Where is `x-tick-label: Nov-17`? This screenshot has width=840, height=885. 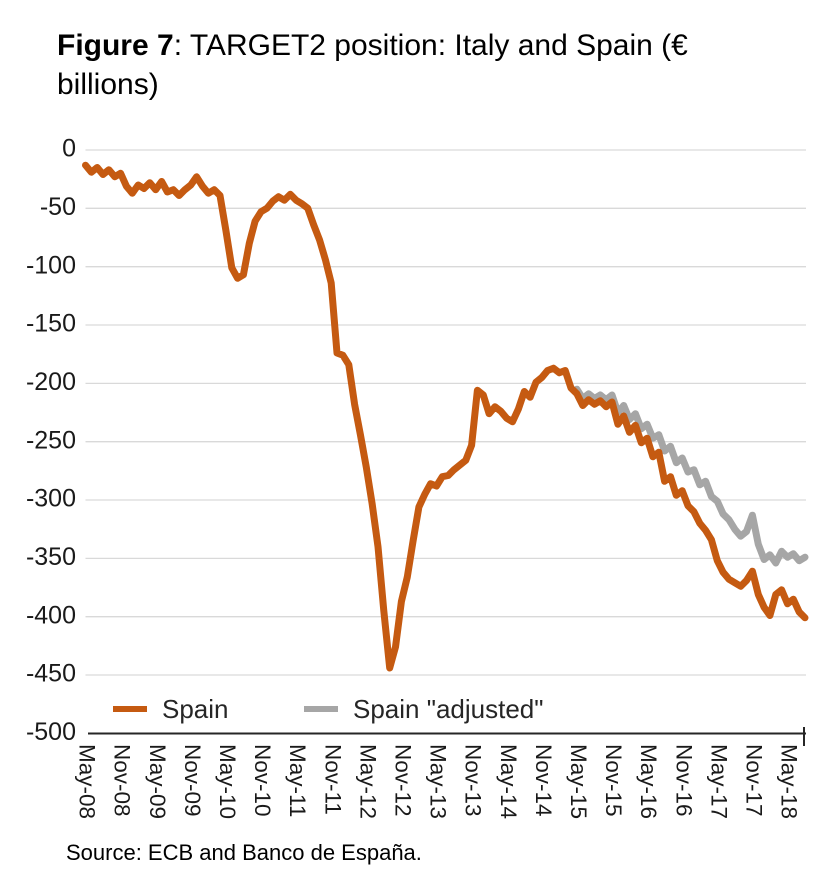
x-tick-label: Nov-17 is located at coordinates (753, 780).